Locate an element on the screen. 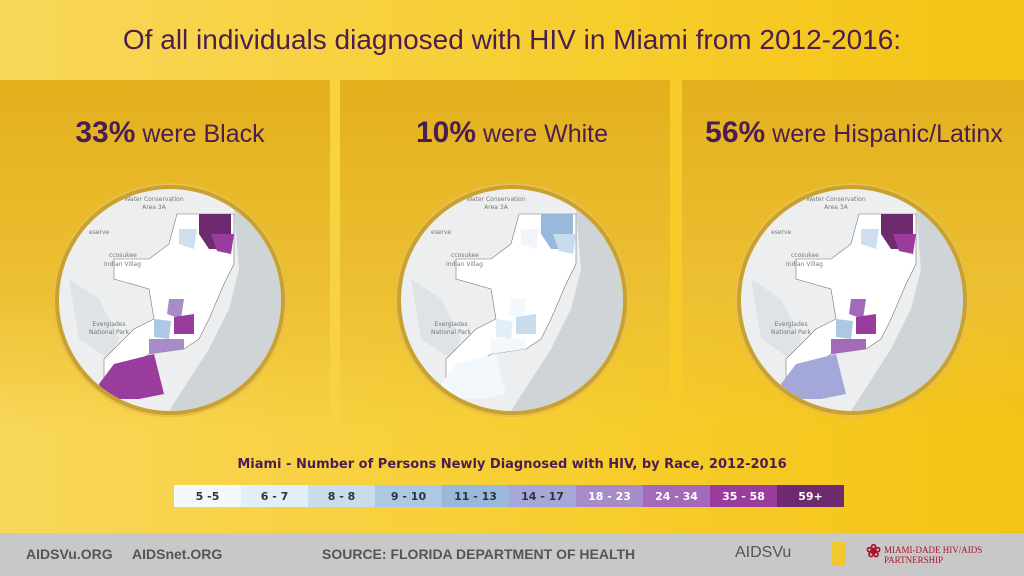  aidsnet-link: AIDSnet.ORG is located at coordinates (177, 554).